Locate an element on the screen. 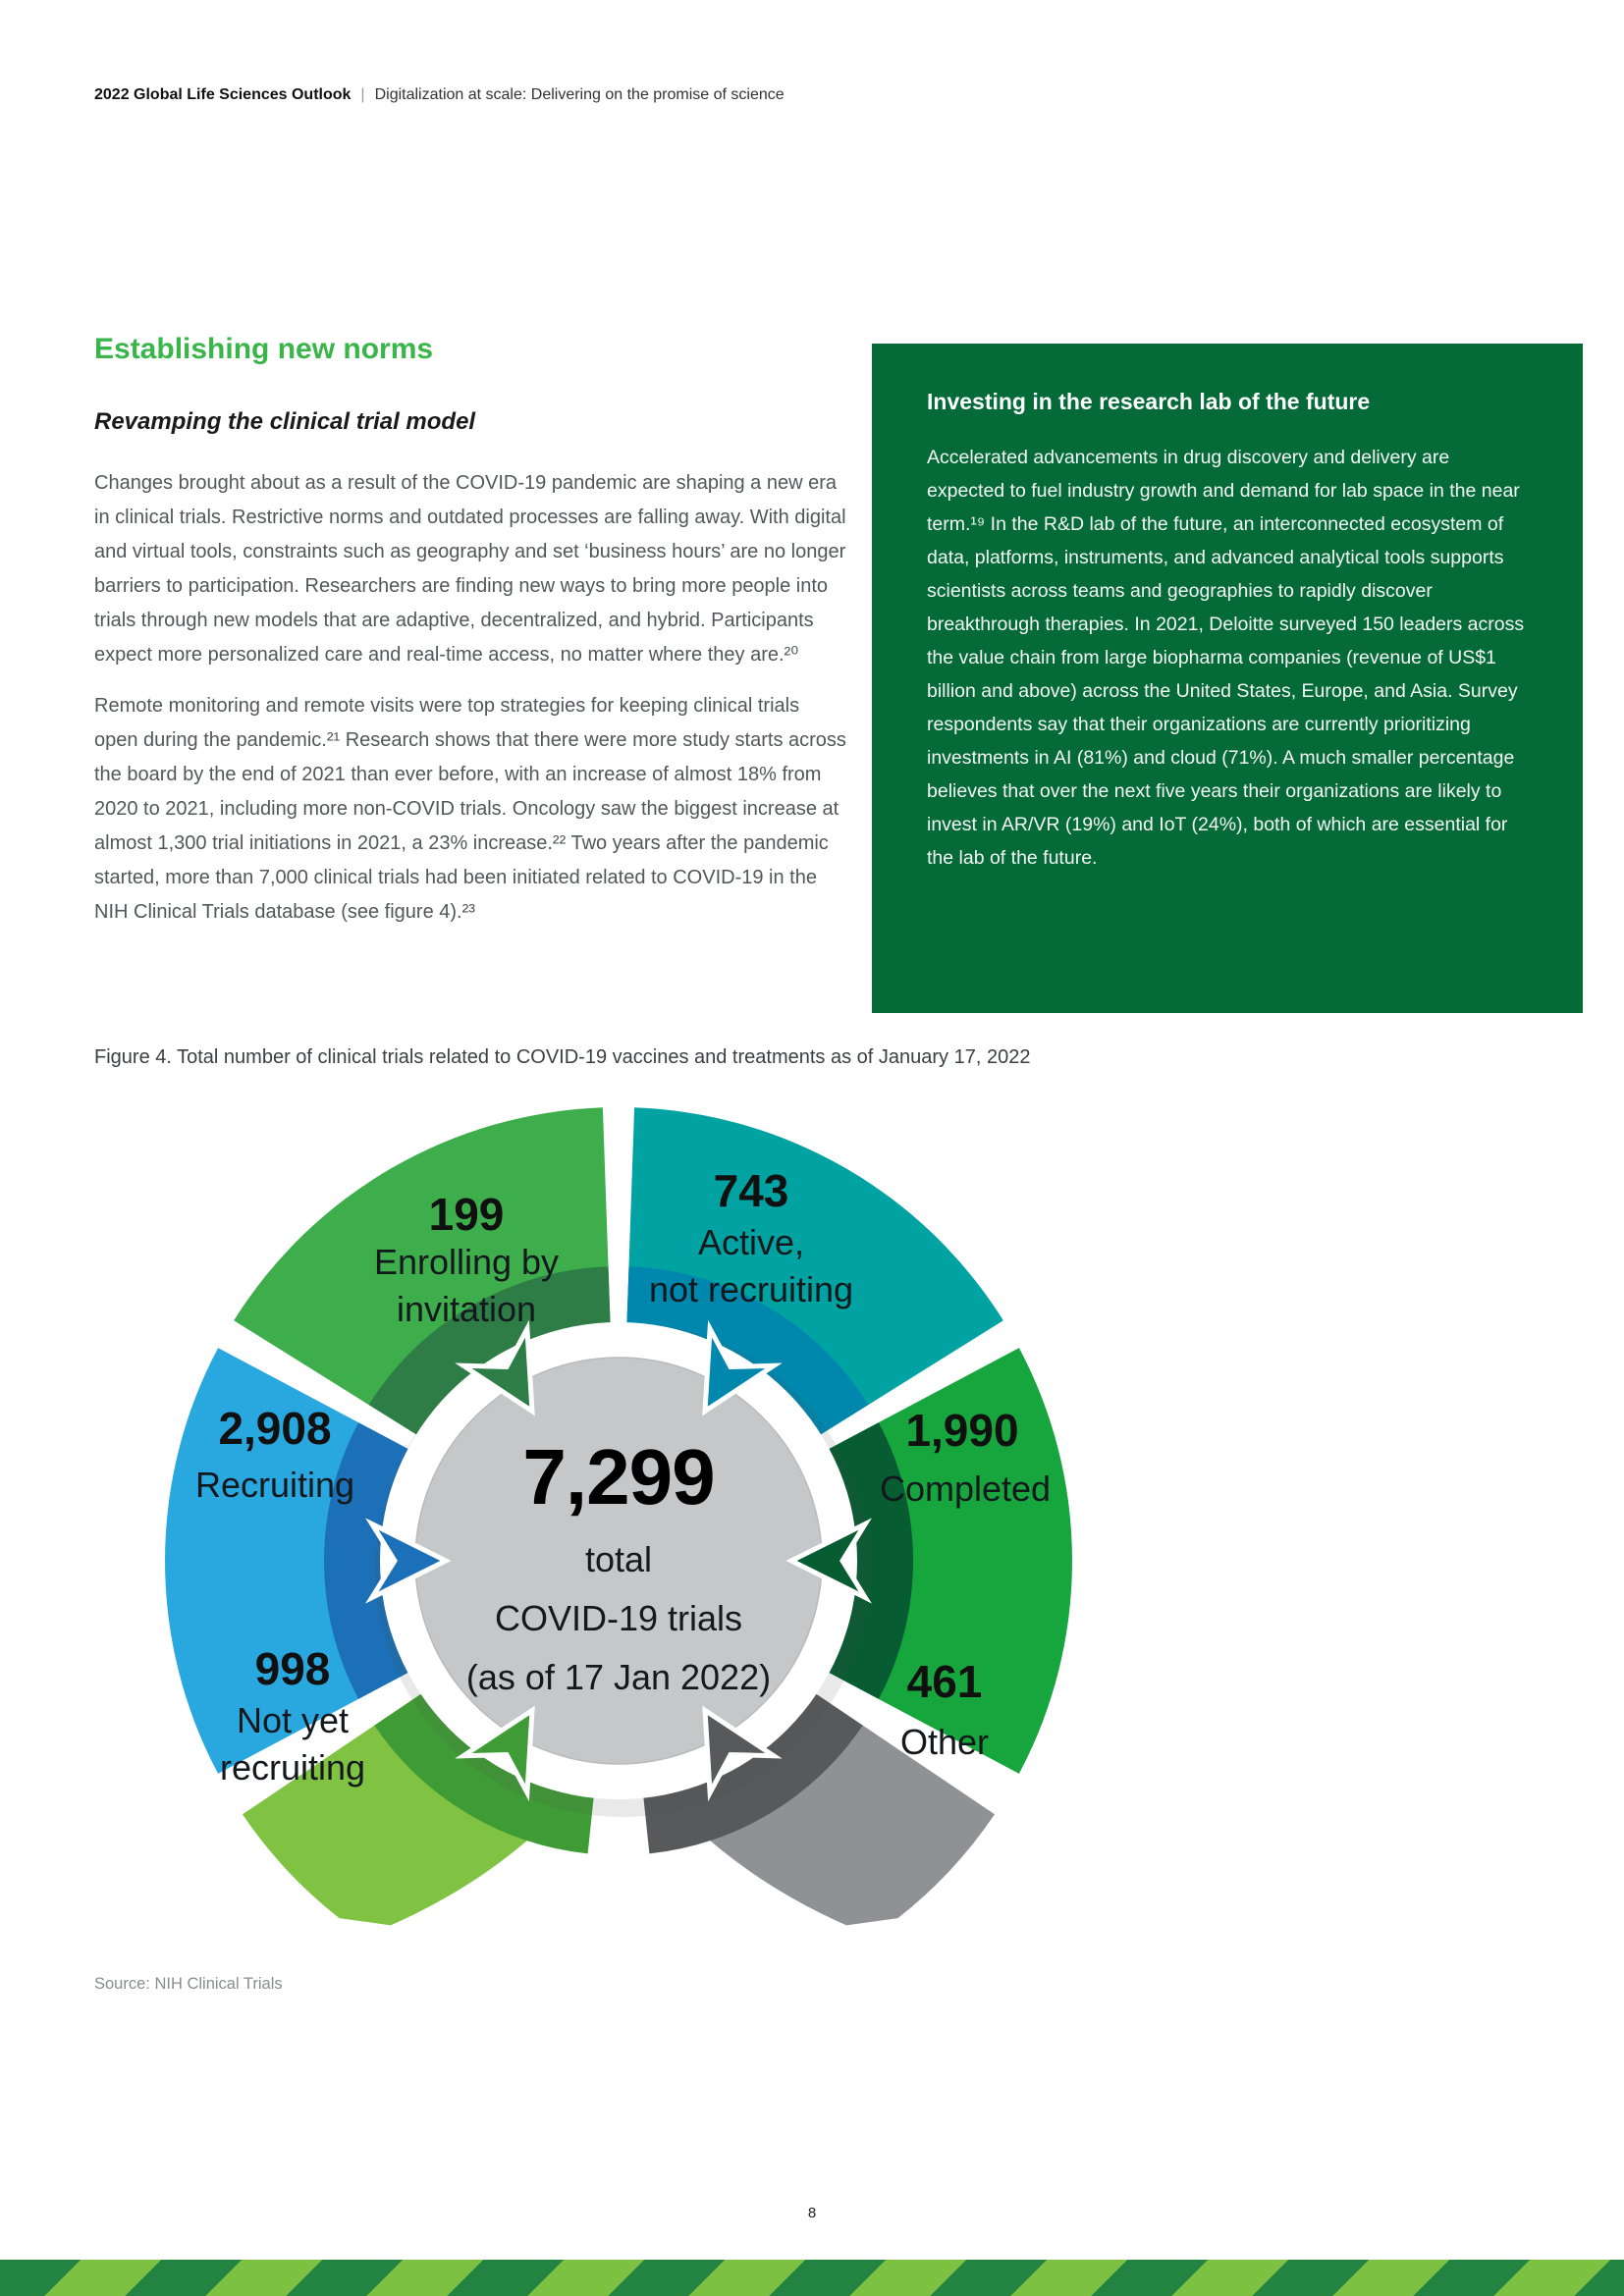  segment-label-recruiting: Recruiting is located at coordinates (274, 1485).